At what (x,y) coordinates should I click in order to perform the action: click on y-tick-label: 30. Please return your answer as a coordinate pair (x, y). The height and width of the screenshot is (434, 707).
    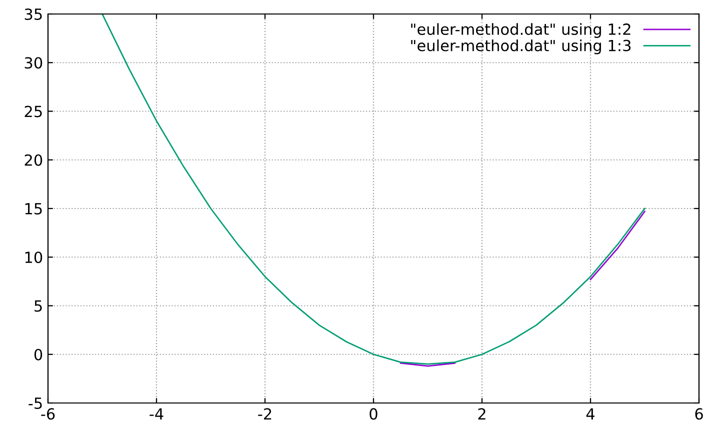
    Looking at the image, I should click on (33, 63).